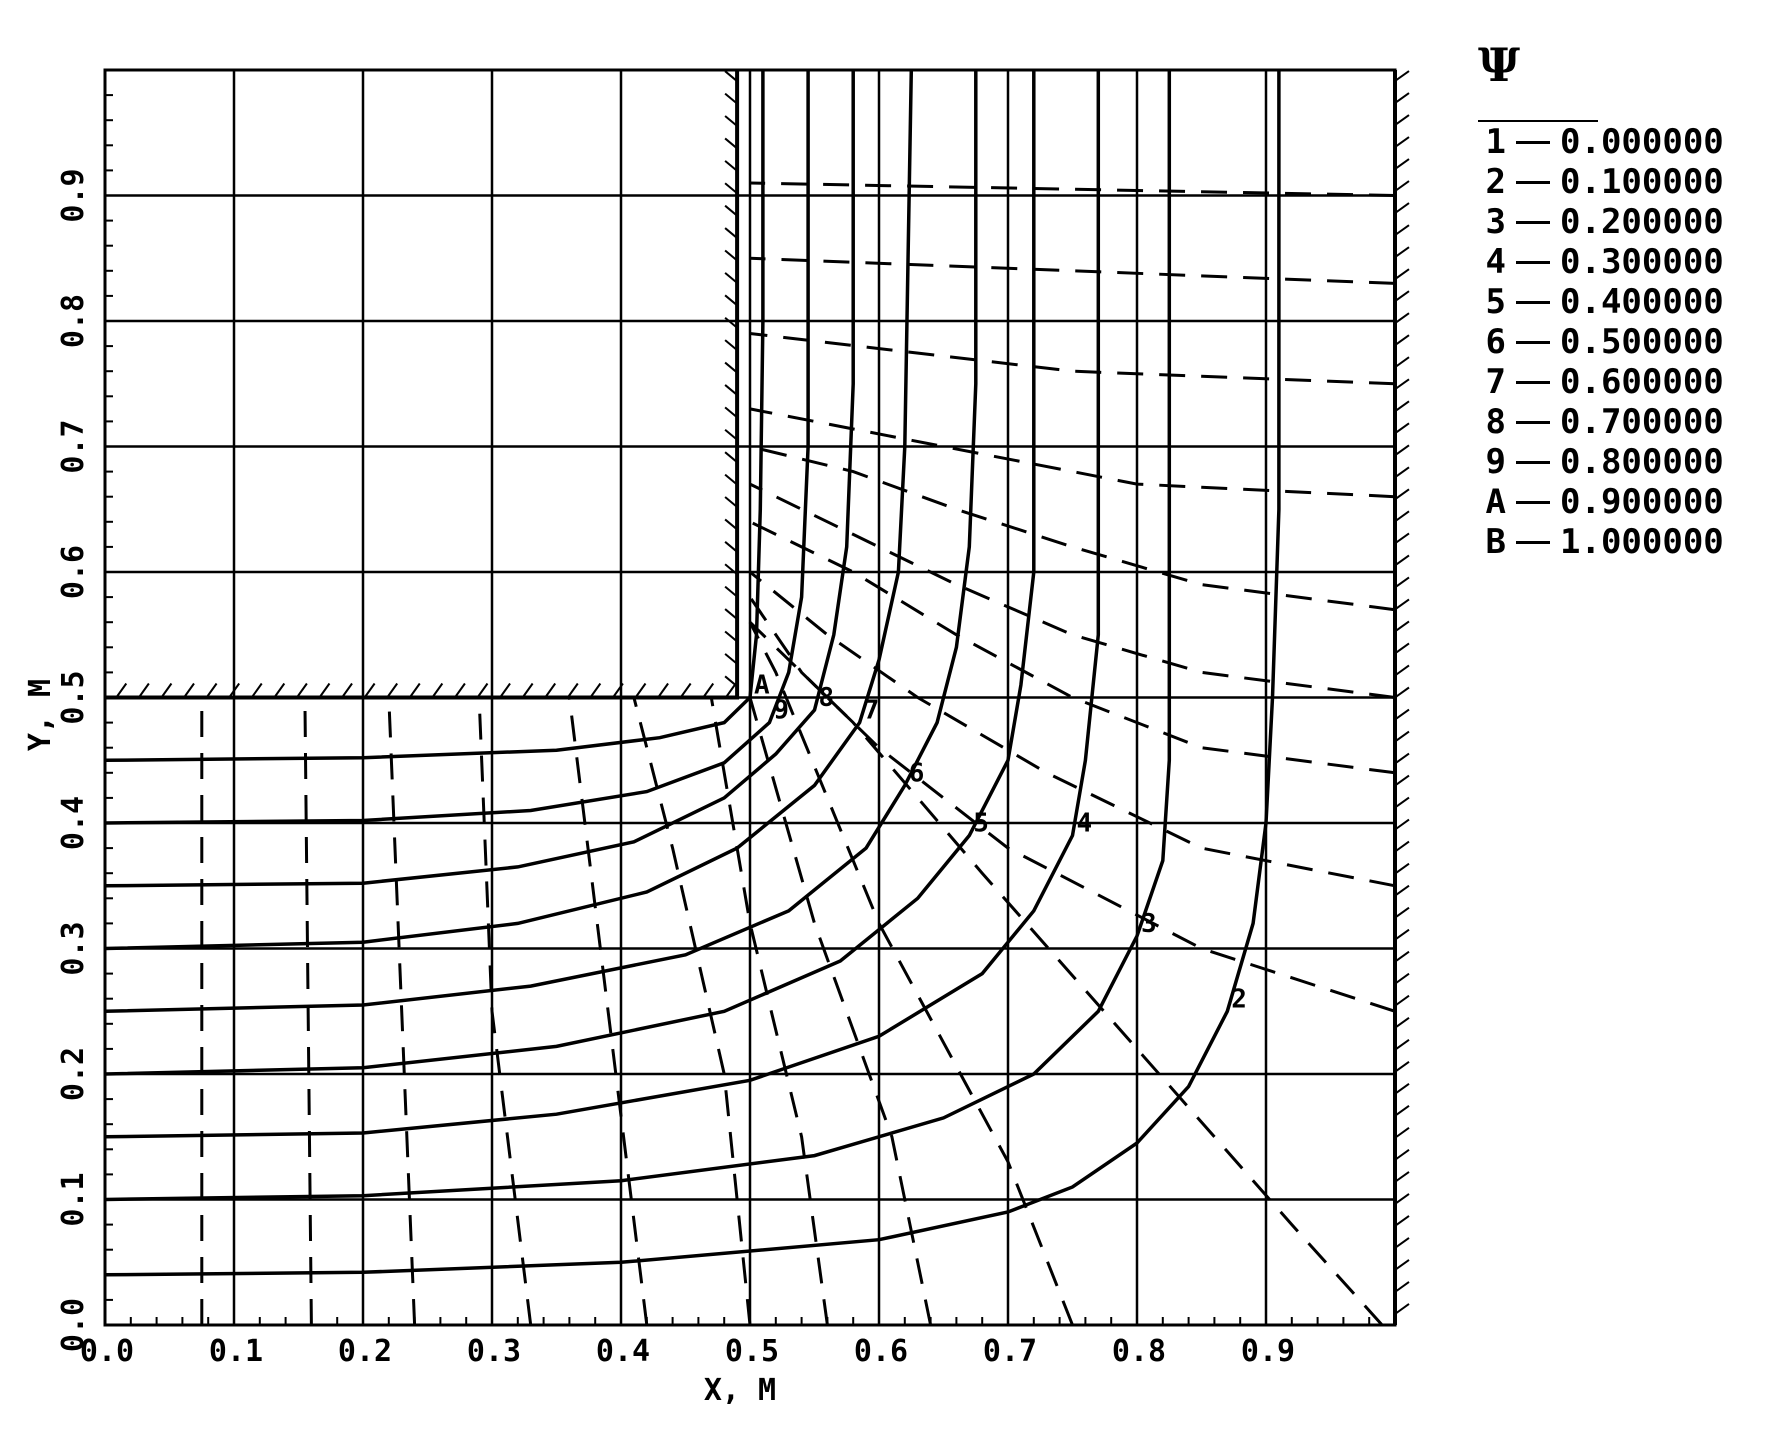 Image resolution: width=1792 pixels, height=1436 pixels. What do you see at coordinates (1239, 999) in the screenshot?
I see `streamline-label-2: 2` at bounding box center [1239, 999].